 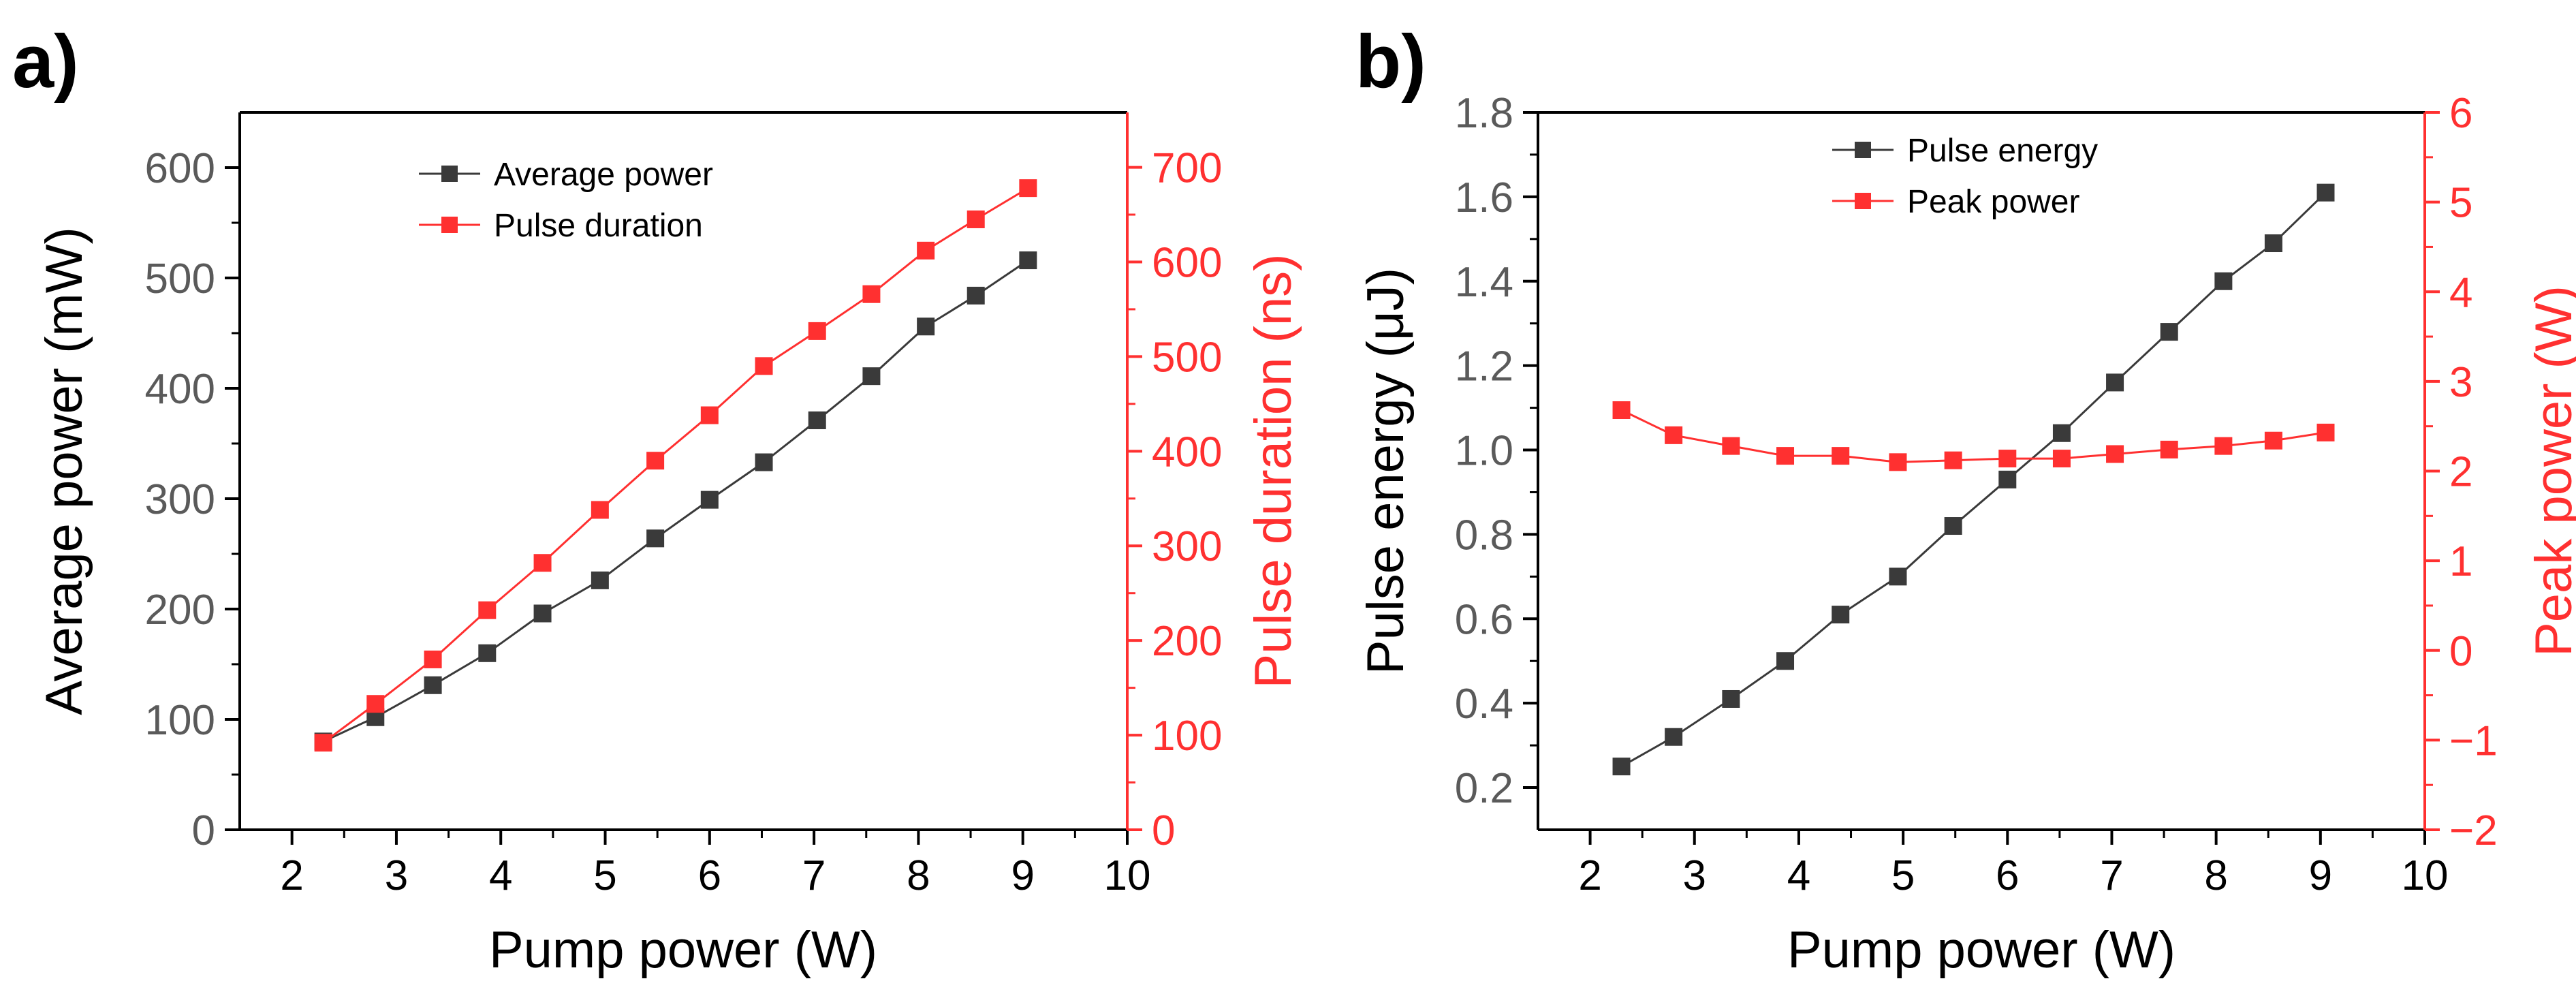 I want to click on legend: Average power Pulse duration, so click(x=566, y=200).